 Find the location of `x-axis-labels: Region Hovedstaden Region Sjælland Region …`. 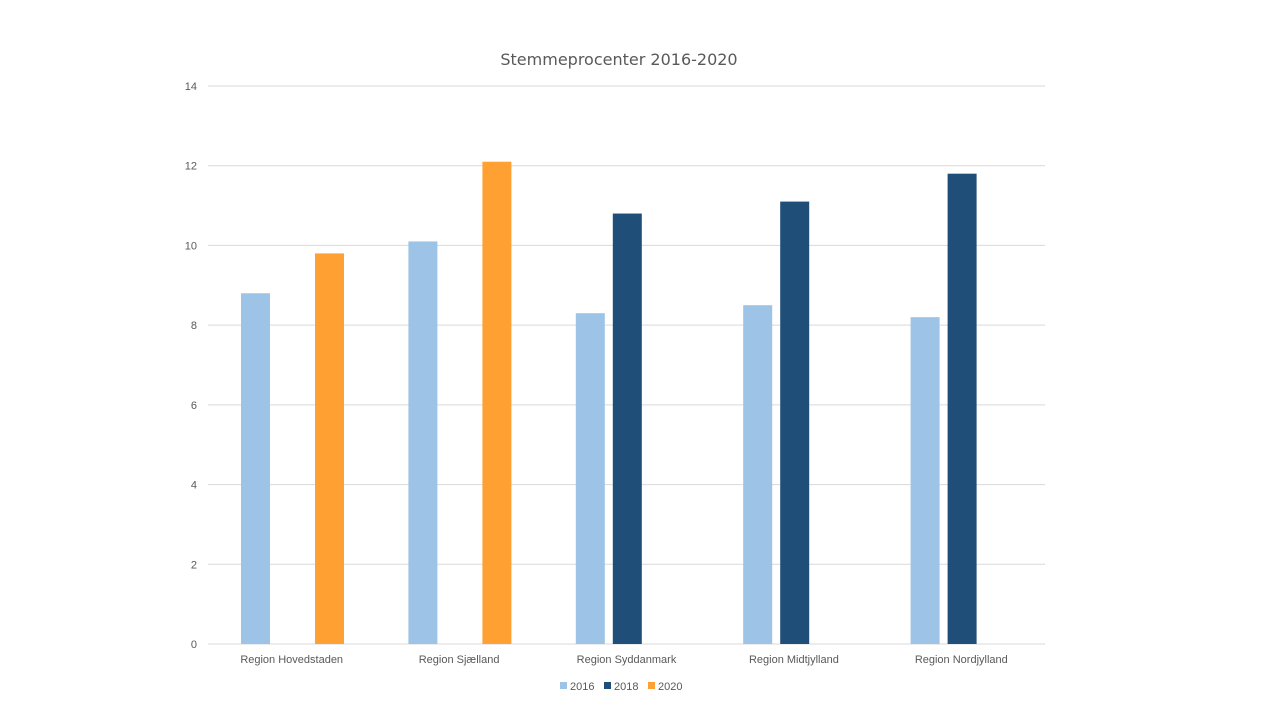

x-axis-labels: Region Hovedstaden Region Sjælland Region … is located at coordinates (623, 660).